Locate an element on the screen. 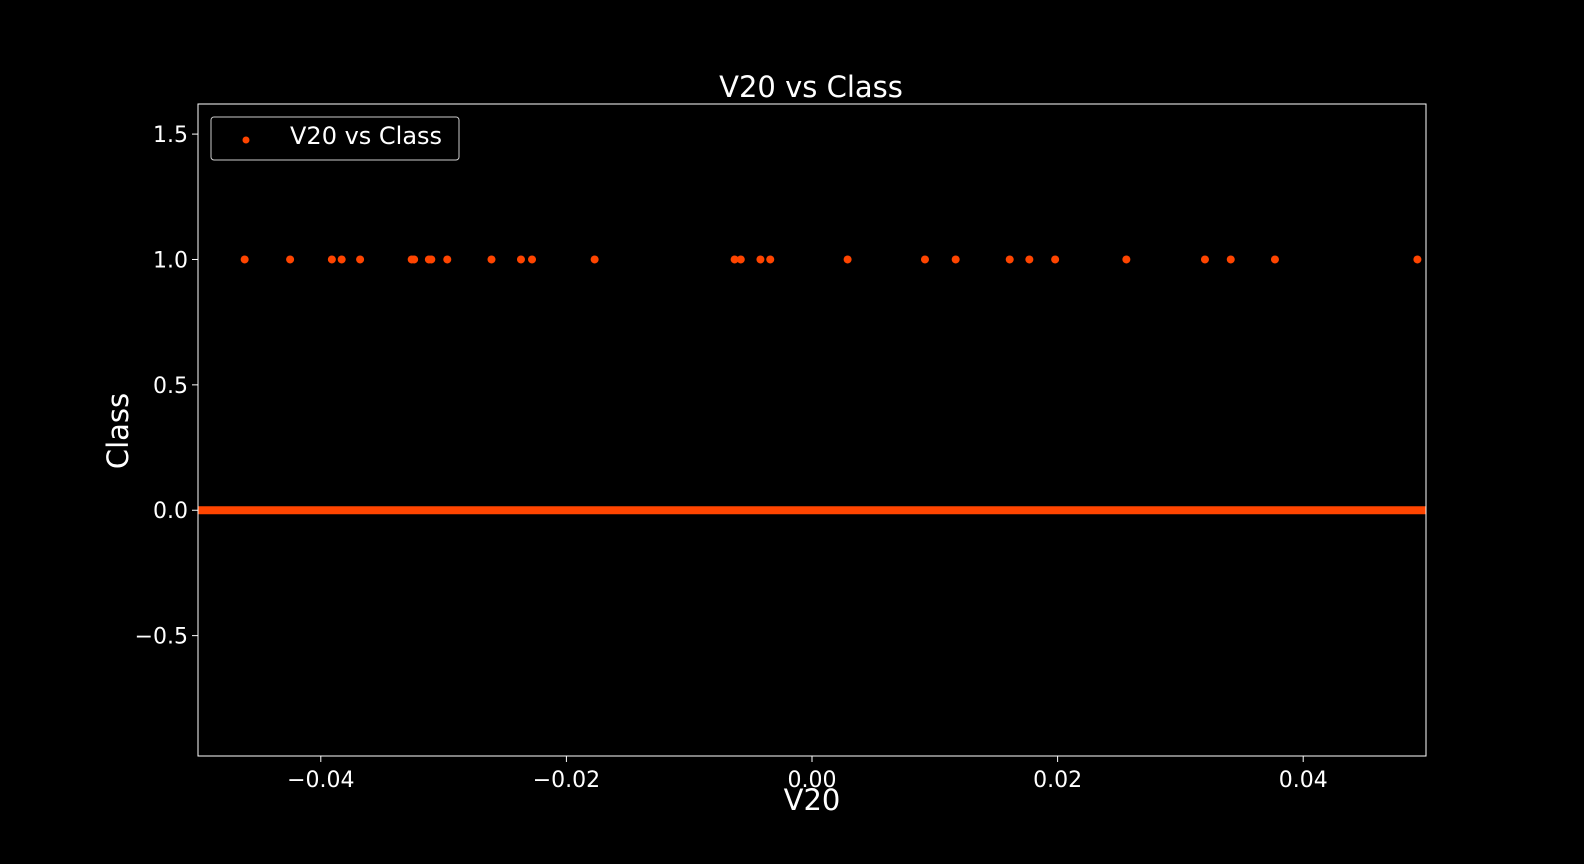  legend-marker is located at coordinates (246, 140).